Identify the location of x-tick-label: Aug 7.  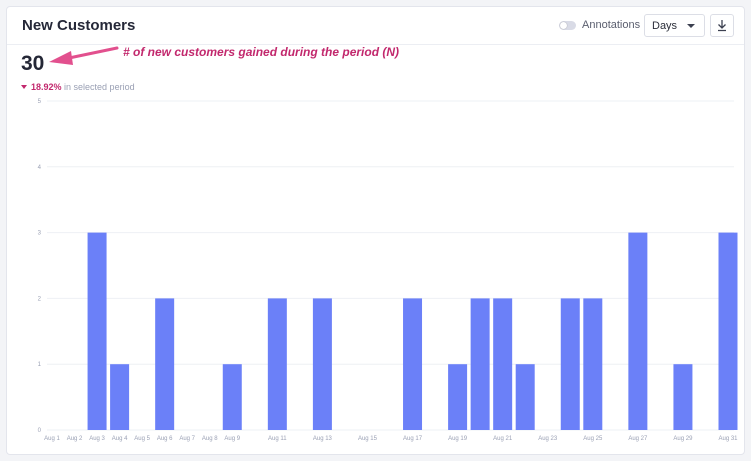
(187, 439).